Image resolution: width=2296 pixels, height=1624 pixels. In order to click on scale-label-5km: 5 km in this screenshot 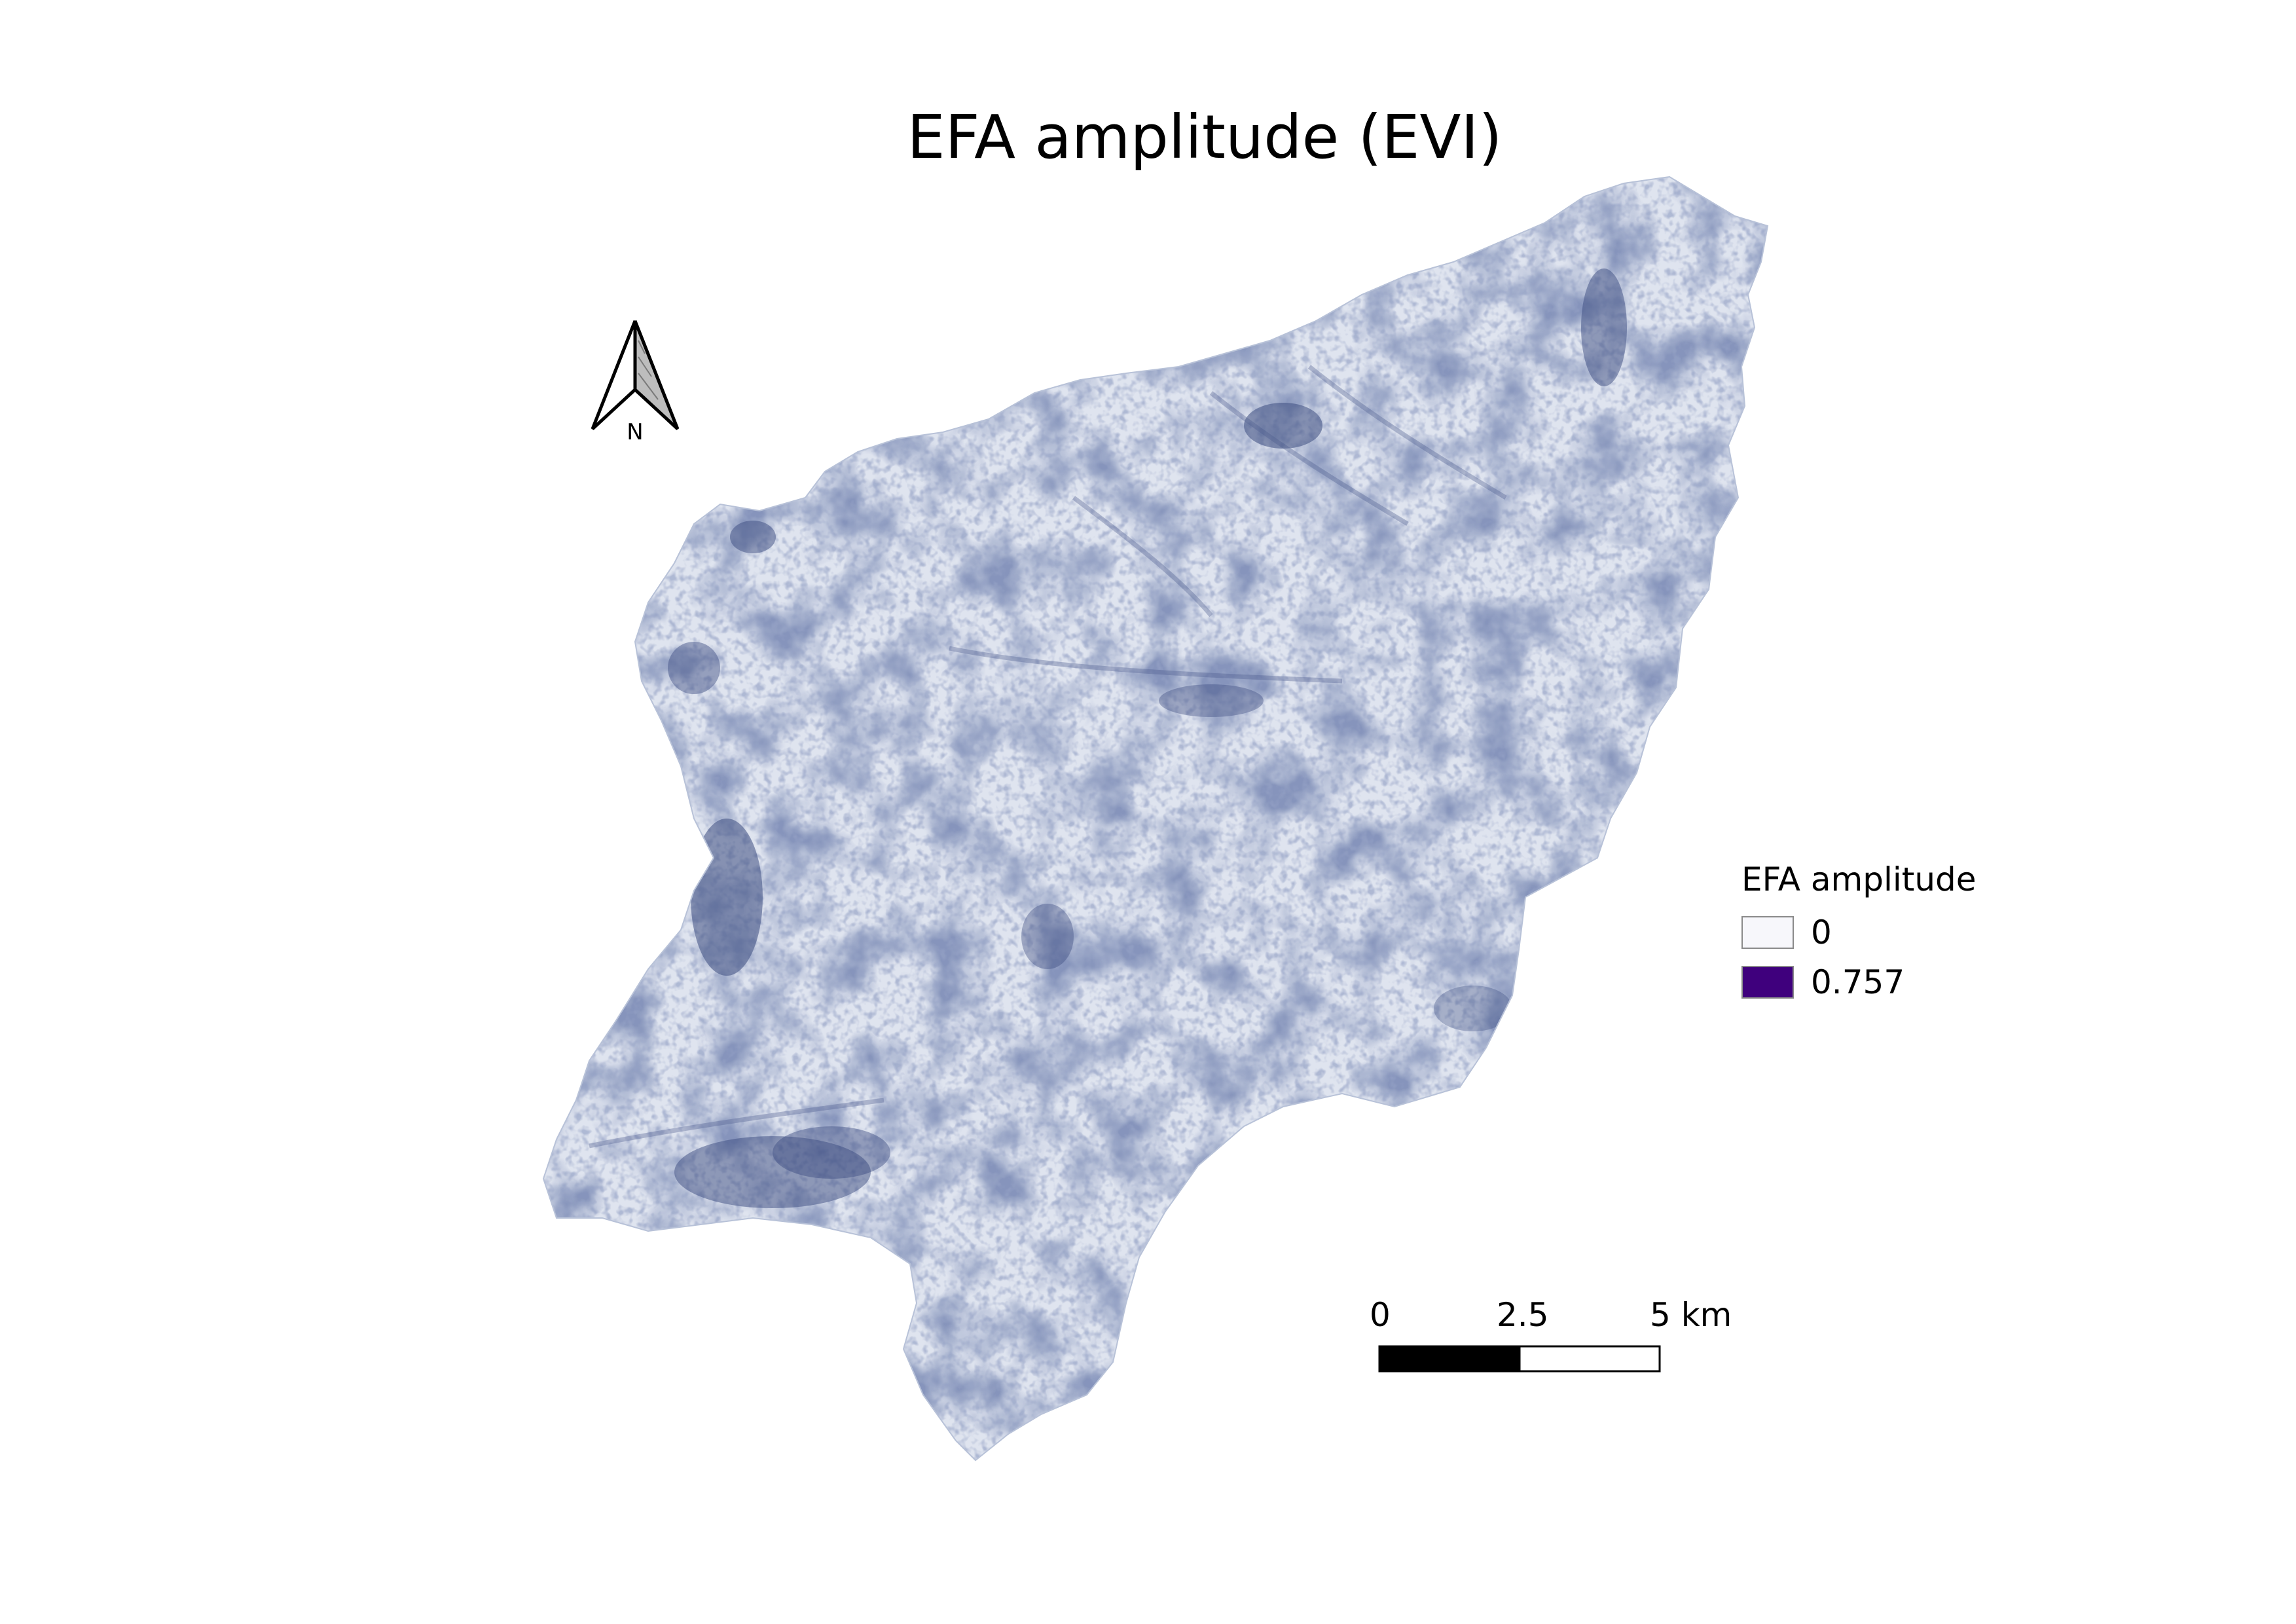, I will do `click(1691, 1315)`.